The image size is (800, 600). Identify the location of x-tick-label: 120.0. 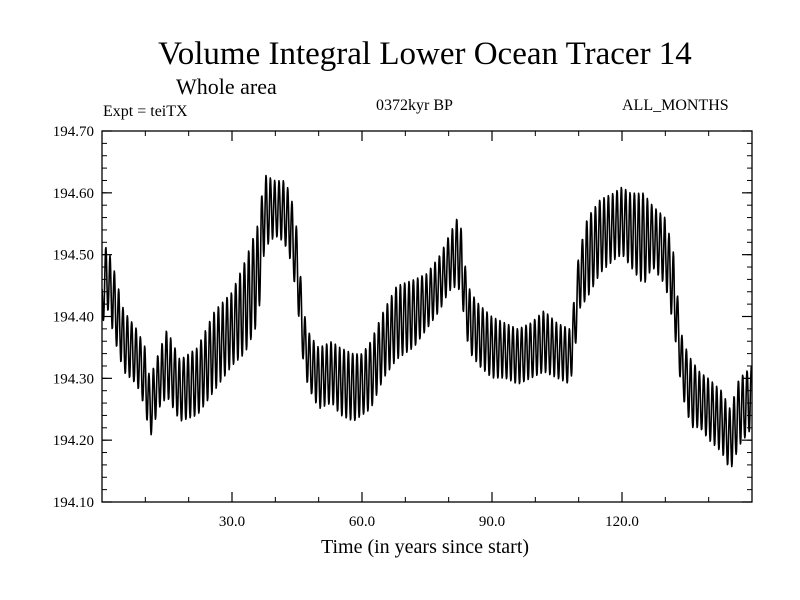
(622, 522).